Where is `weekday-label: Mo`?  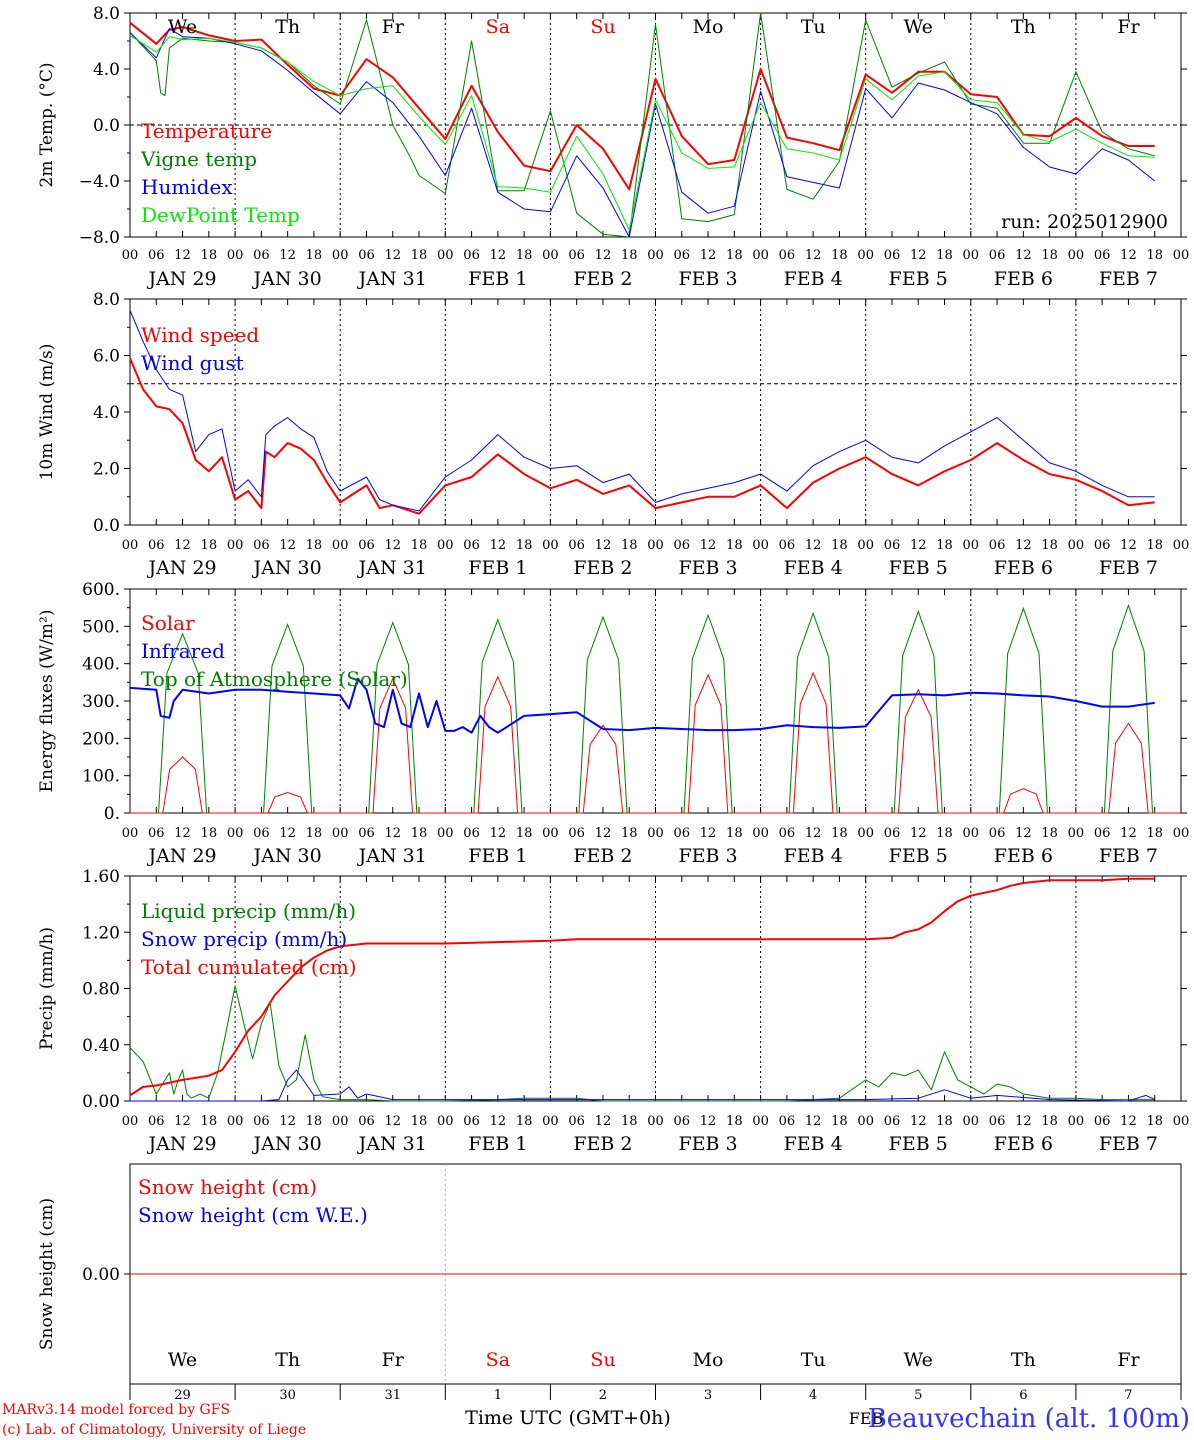 weekday-label: Mo is located at coordinates (708, 1360).